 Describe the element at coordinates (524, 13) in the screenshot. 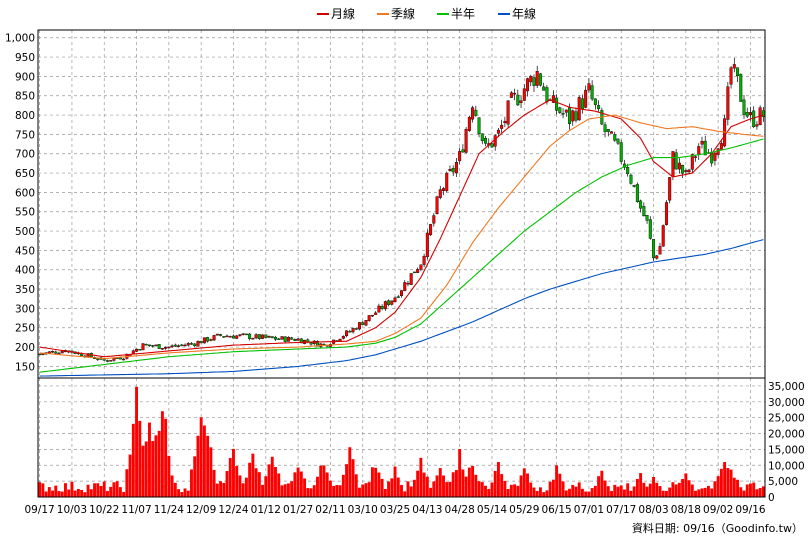

I see `legend-label-yearly: 年線` at that location.